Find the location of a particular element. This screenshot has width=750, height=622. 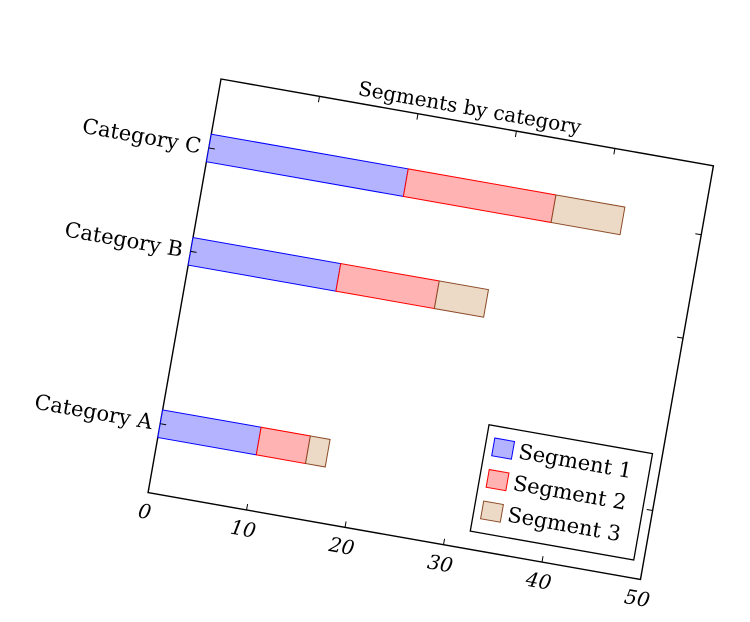

x-tick-label: 30 is located at coordinates (441, 563).